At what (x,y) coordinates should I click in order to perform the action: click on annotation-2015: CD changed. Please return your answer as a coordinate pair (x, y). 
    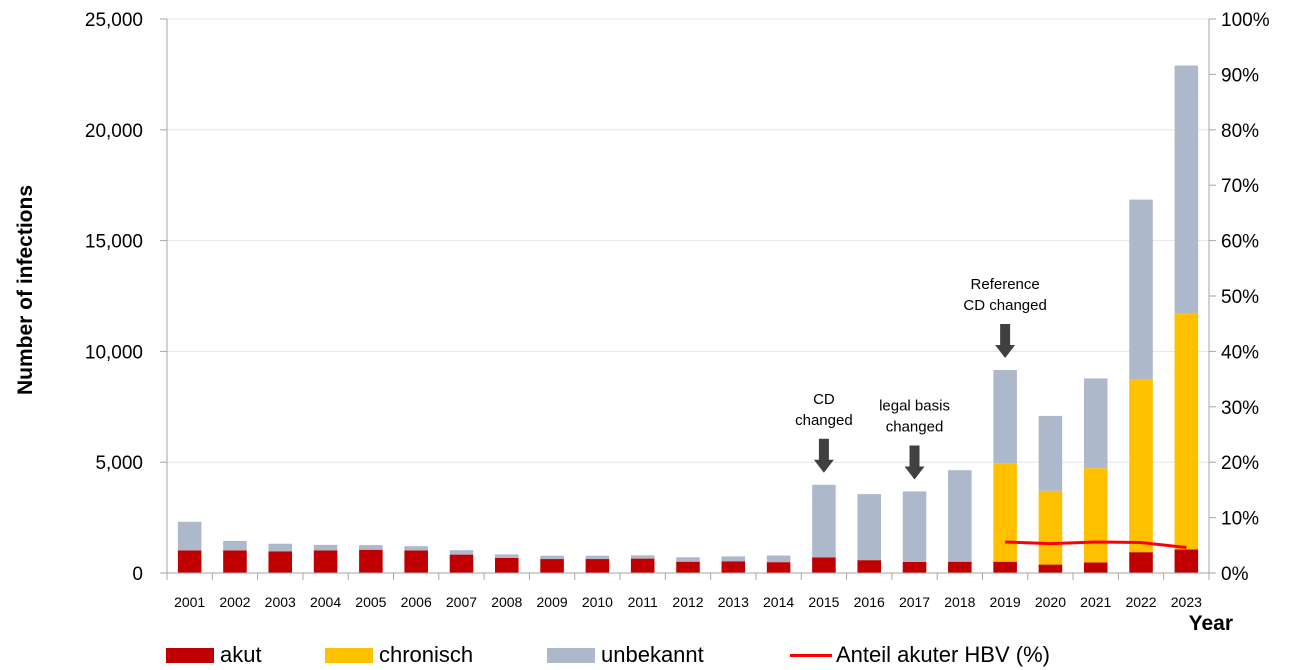
    Looking at the image, I should click on (824, 432).